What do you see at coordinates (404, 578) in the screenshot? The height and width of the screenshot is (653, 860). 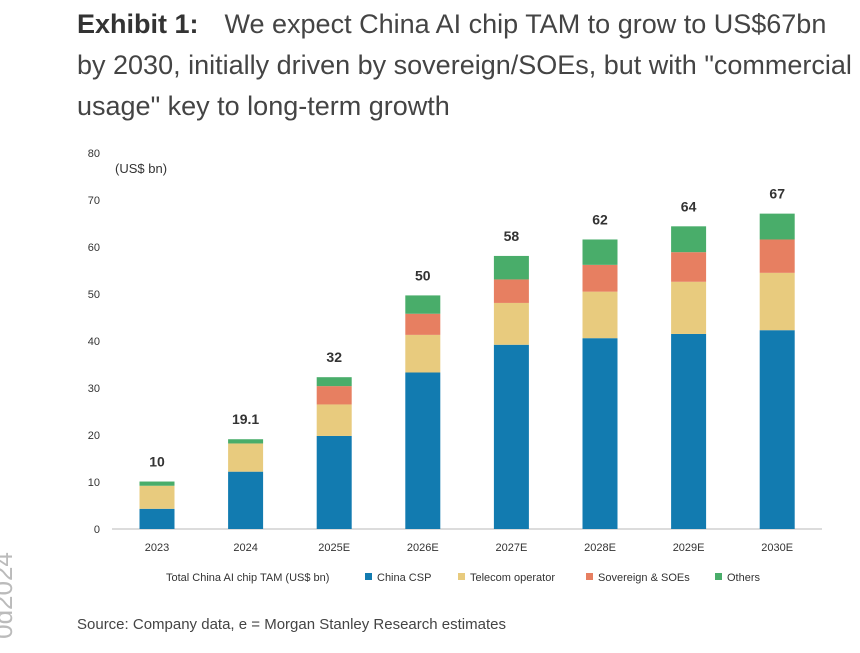 I see `legend-label: China CSP` at bounding box center [404, 578].